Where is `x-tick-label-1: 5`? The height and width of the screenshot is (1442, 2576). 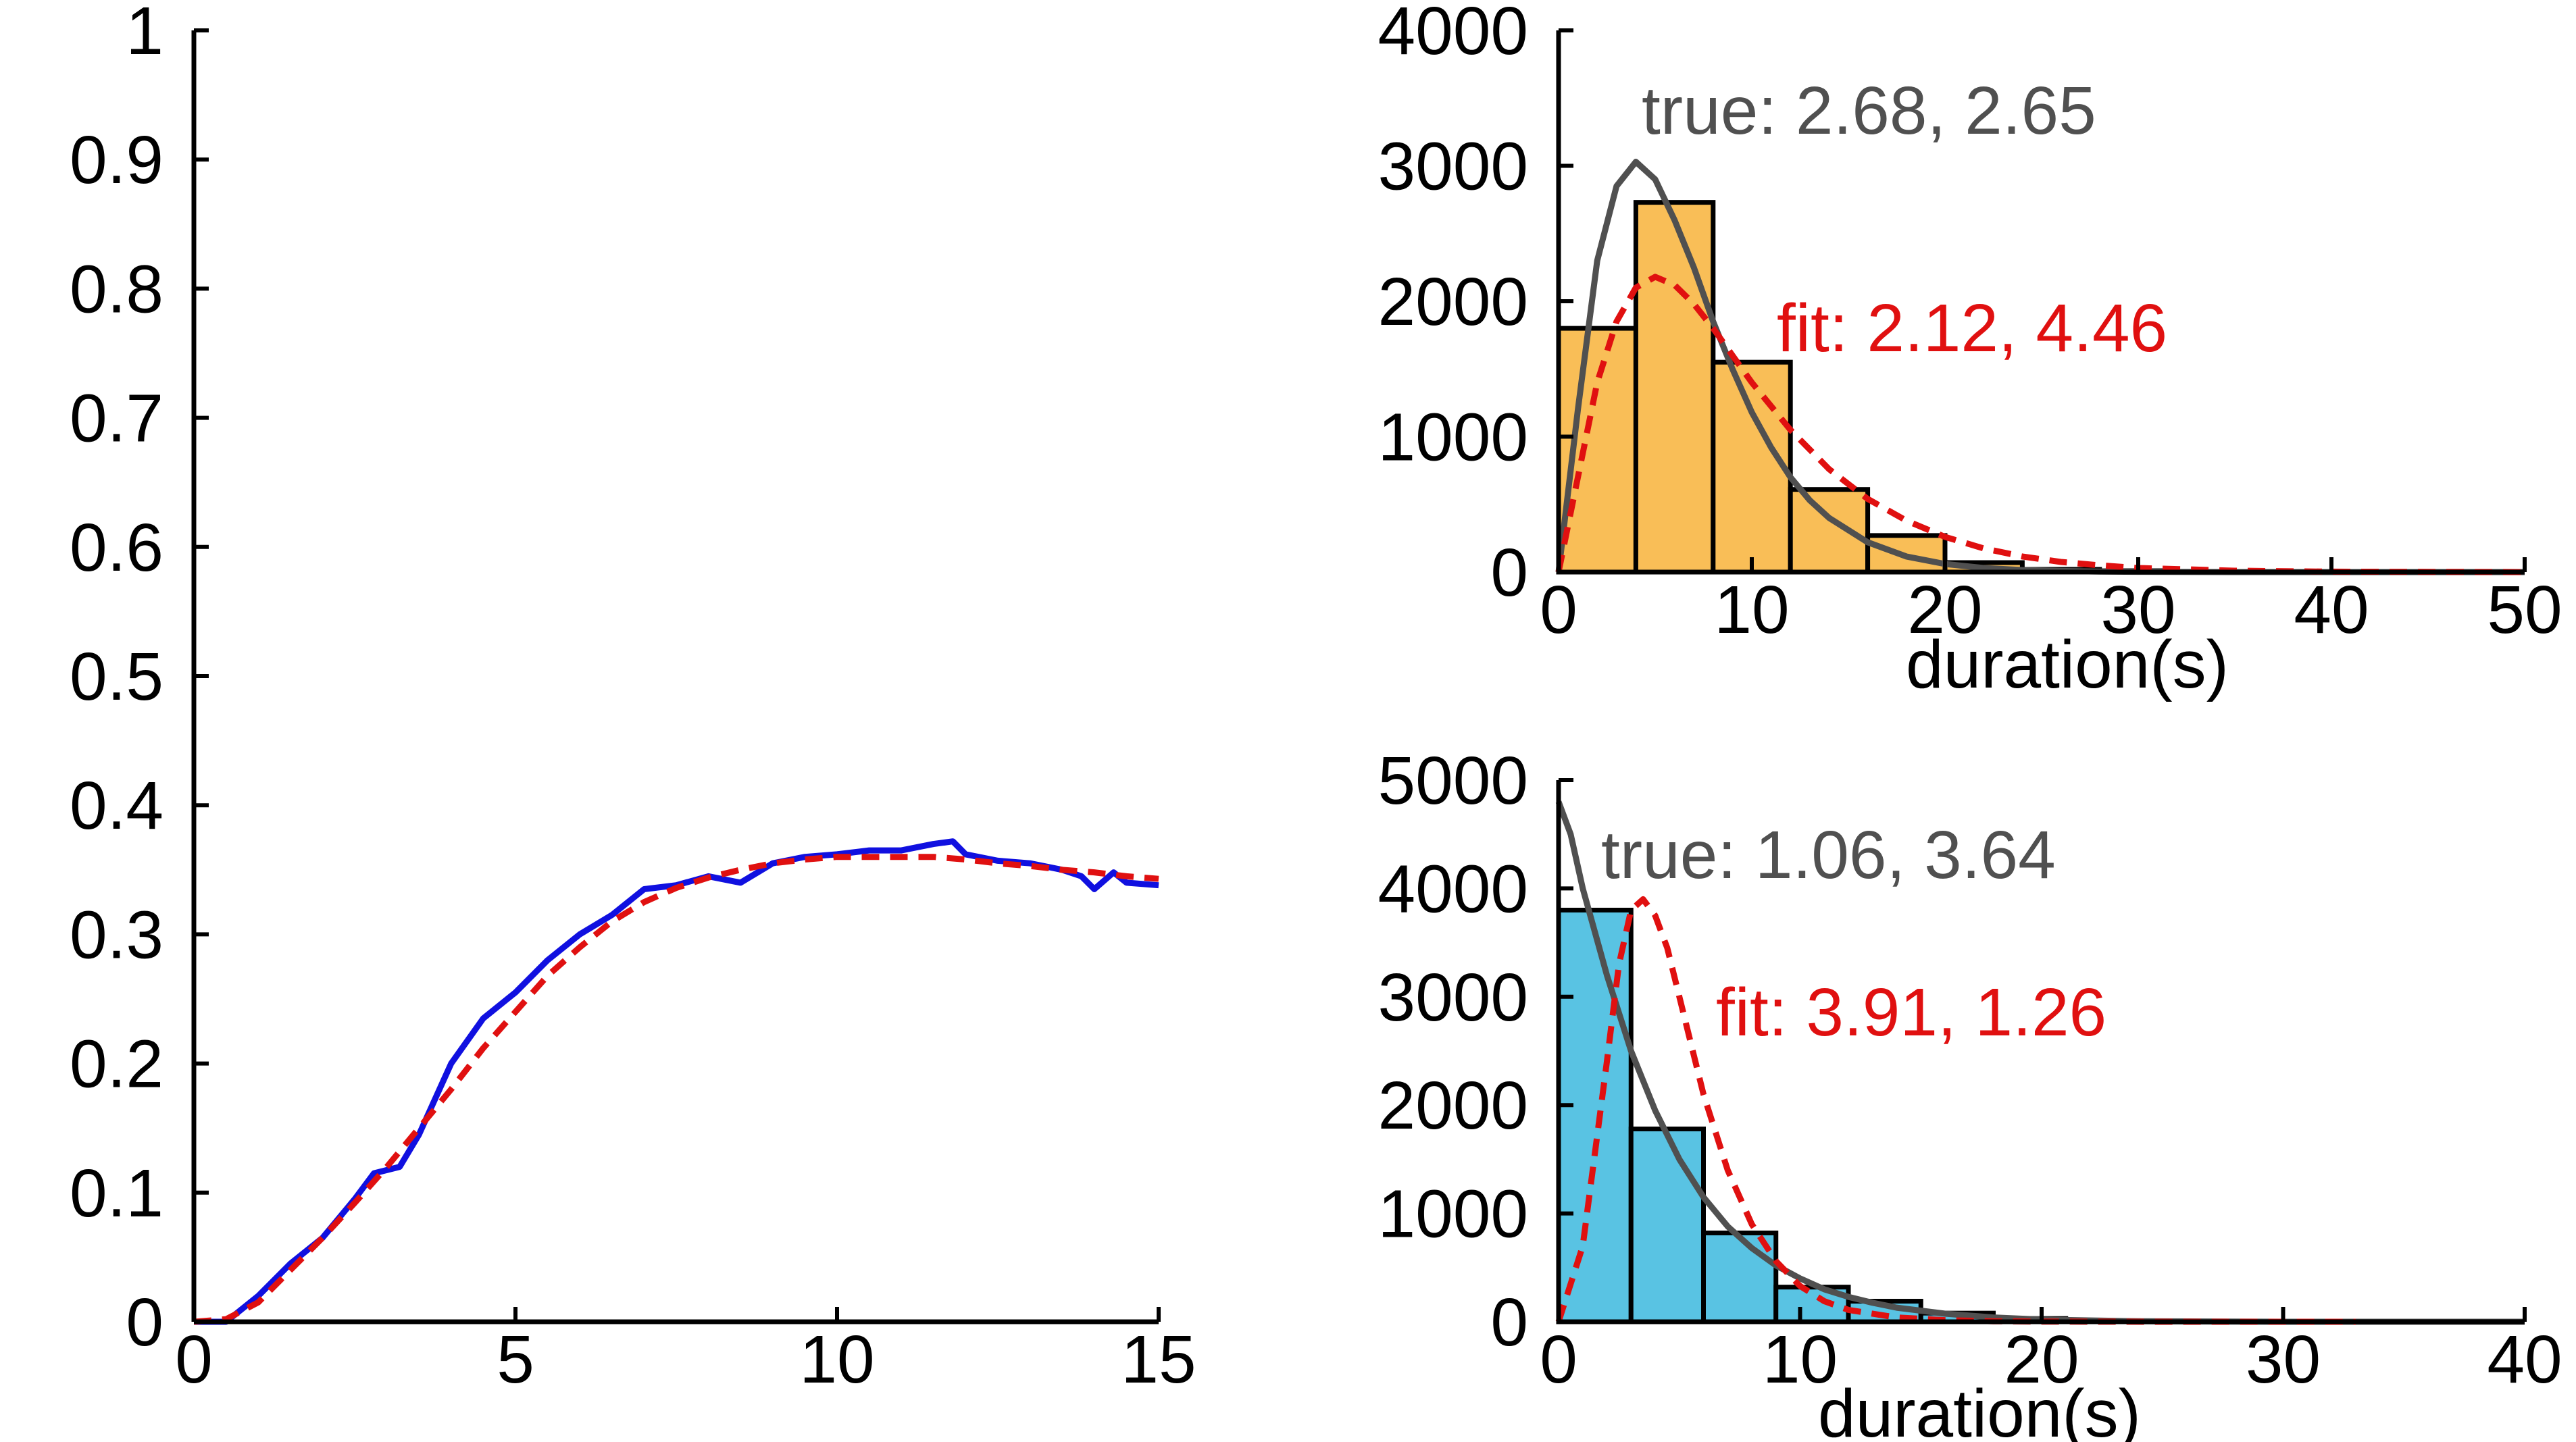 x-tick-label-1: 5 is located at coordinates (515, 1360).